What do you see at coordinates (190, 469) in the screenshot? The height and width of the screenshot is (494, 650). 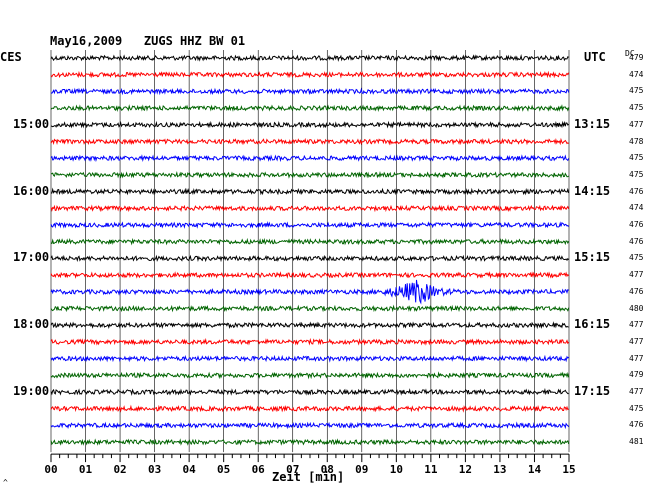 I see `x-tick-label: 04` at bounding box center [190, 469].